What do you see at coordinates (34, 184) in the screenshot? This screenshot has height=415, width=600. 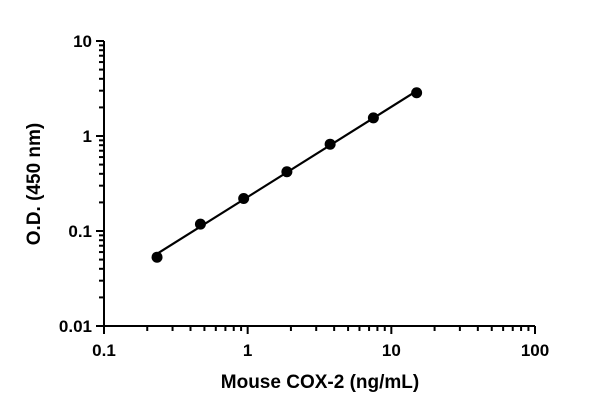 I see `y-axis-title: O.D. (450 nm)` at bounding box center [34, 184].